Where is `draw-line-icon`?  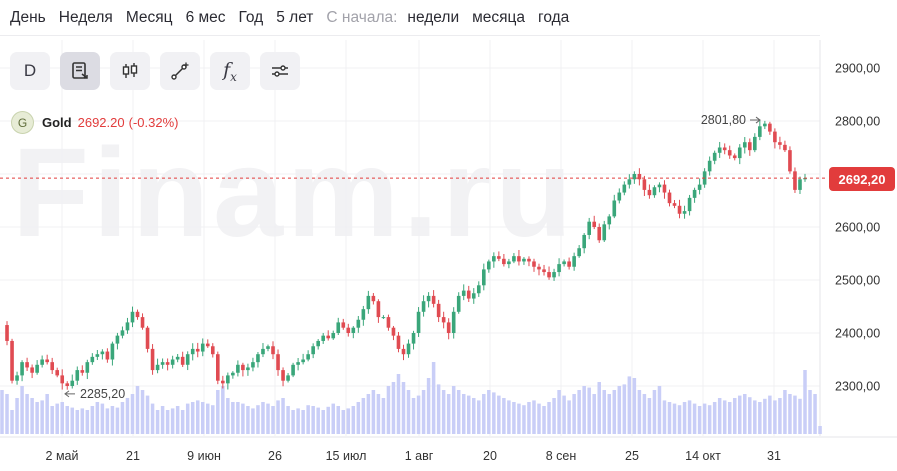 draw-line-icon is located at coordinates (180, 71).